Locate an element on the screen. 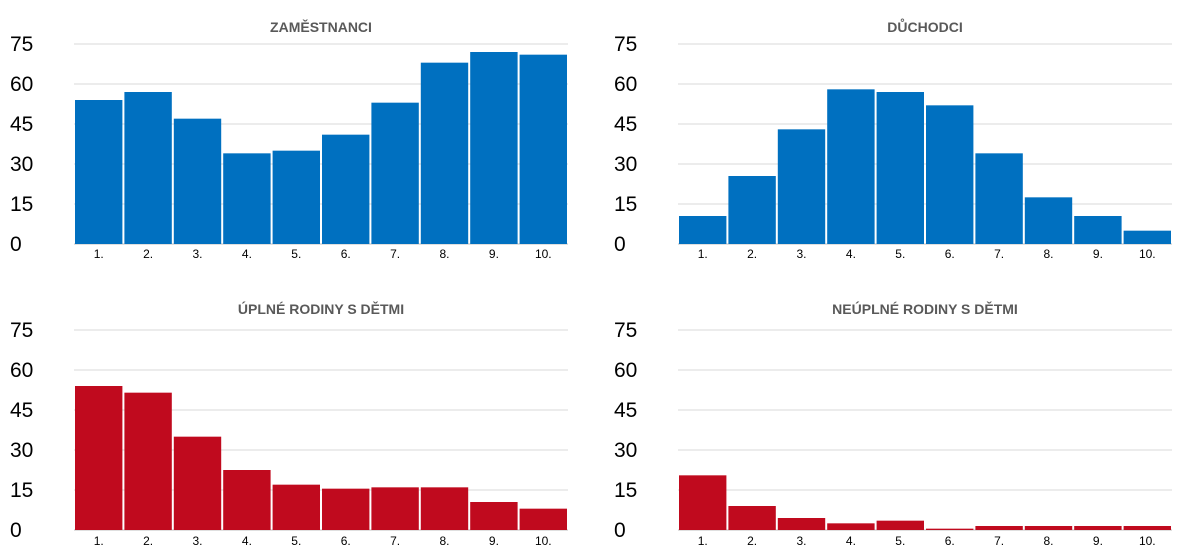 The width and height of the screenshot is (1182, 546). chart-title: DŮCHODCI is located at coordinates (924, 26).